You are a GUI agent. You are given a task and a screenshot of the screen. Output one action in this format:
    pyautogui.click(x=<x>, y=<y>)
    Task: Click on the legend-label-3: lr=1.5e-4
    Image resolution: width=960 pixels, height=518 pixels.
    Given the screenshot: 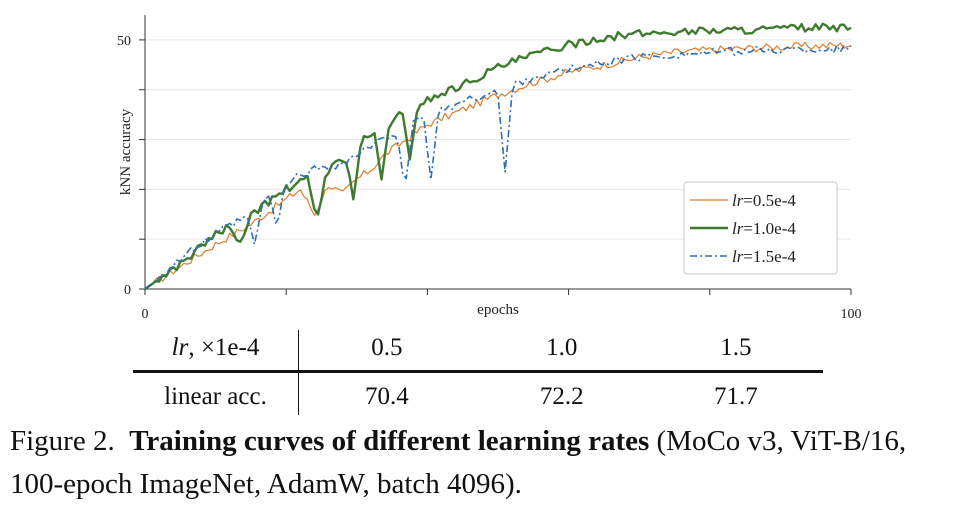 What is the action you would take?
    pyautogui.click(x=764, y=256)
    